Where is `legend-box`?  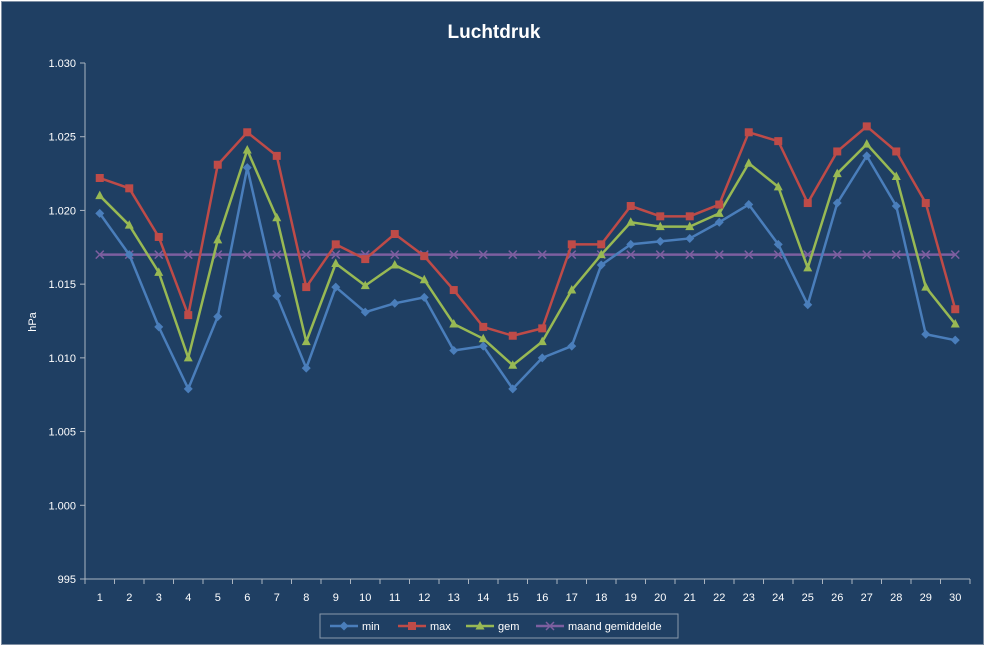 legend-box is located at coordinates (499, 626).